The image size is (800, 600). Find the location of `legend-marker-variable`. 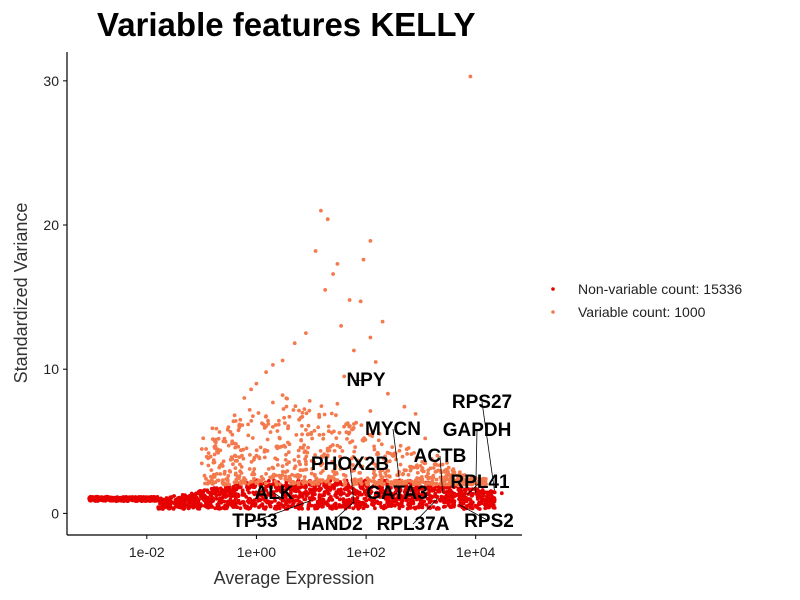

legend-marker-variable is located at coordinates (553, 312).